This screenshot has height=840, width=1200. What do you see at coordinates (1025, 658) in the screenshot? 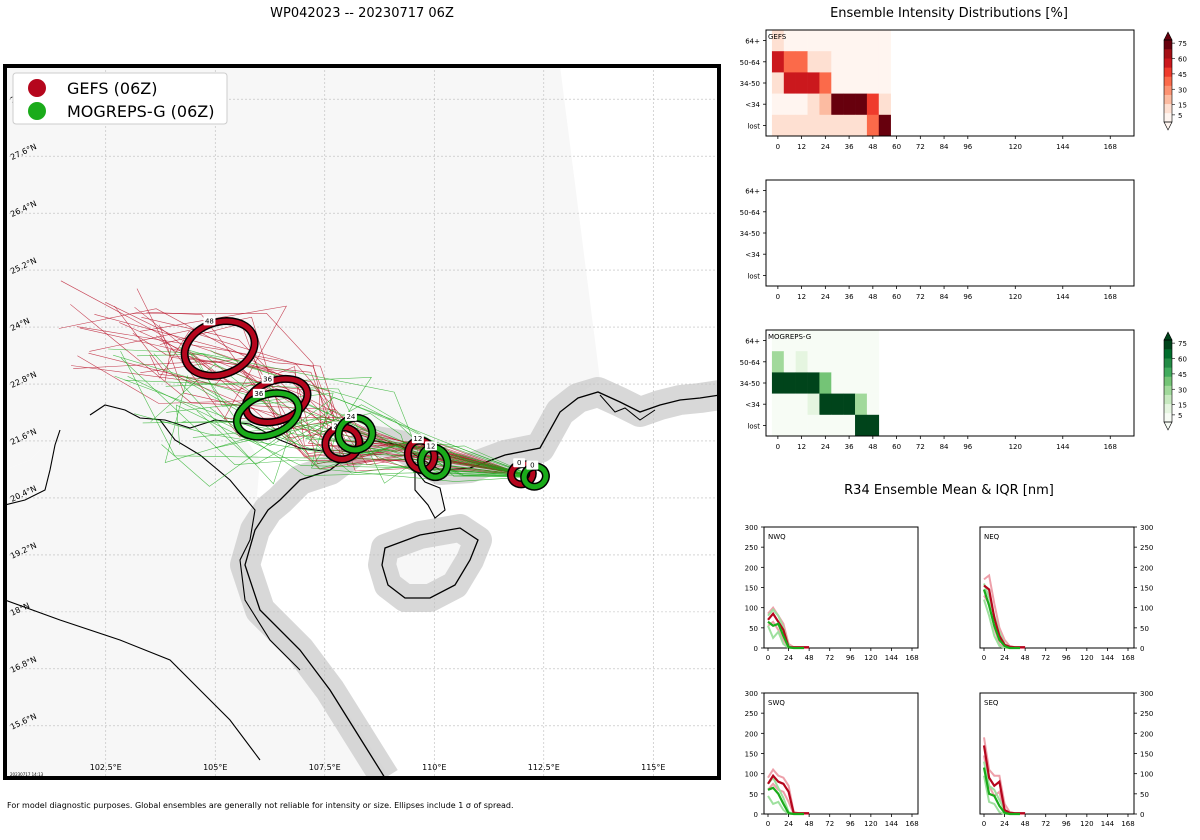
I see `r34-x-label: 48` at bounding box center [1025, 658].